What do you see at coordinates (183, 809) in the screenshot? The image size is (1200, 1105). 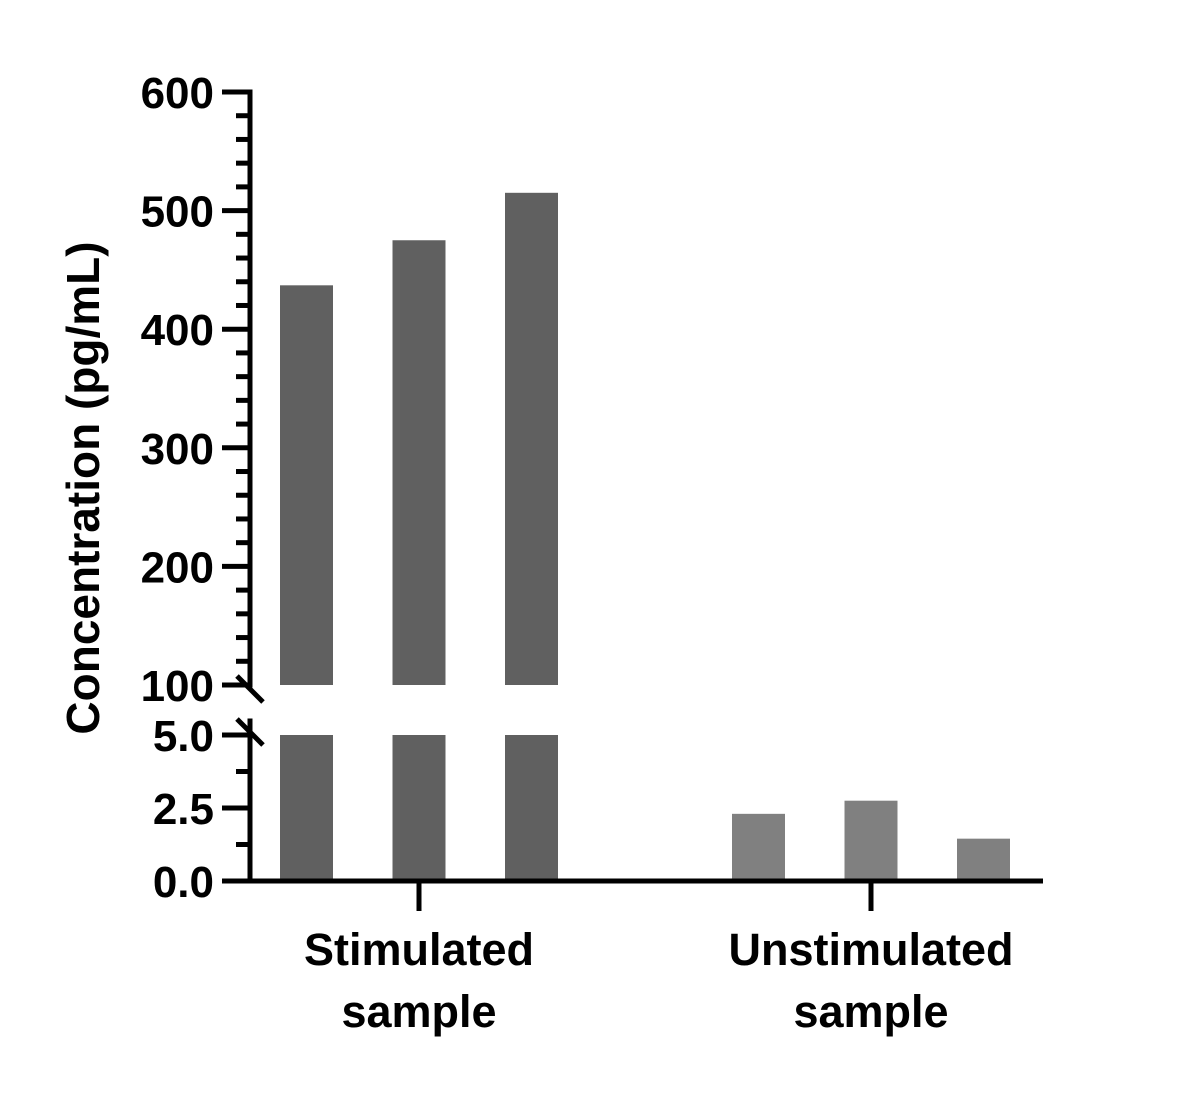 I see `y-tick-label: 2.5` at bounding box center [183, 809].